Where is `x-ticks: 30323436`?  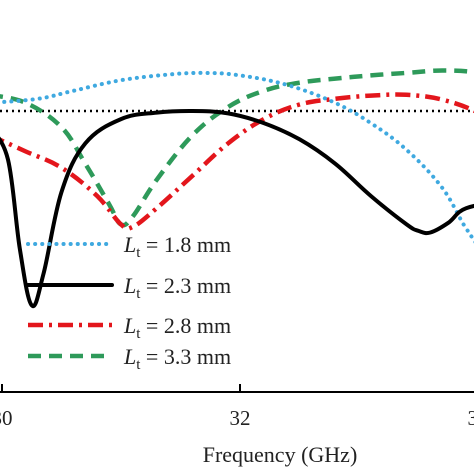 x-ticks: 30323436 is located at coordinates (237, 407).